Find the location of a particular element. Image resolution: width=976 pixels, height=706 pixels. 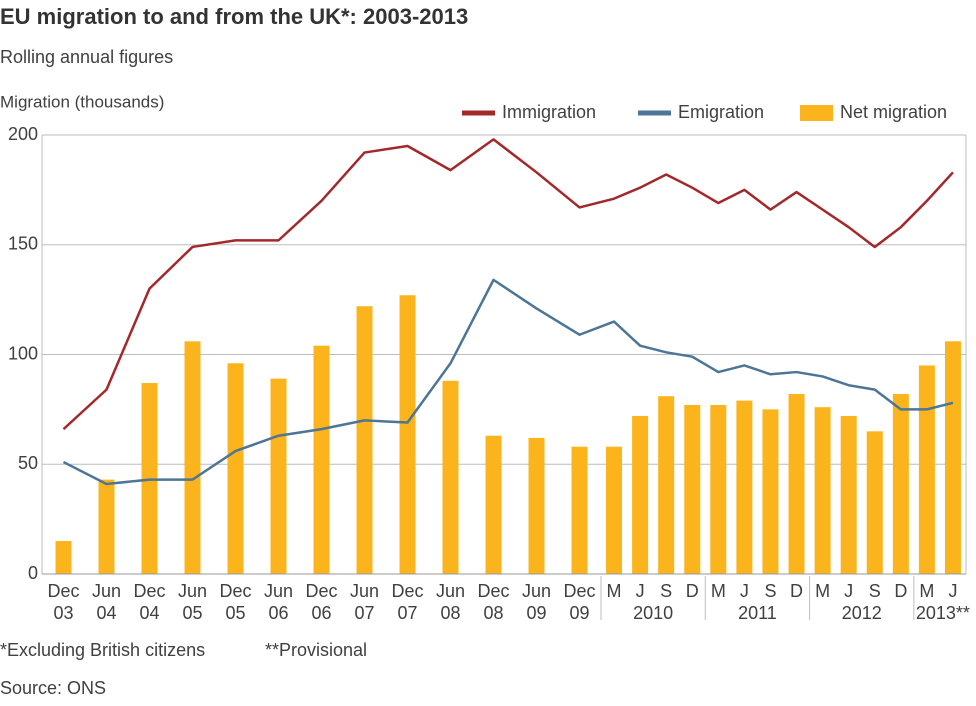

y-axis-label: Migration (thousands) is located at coordinates (82, 101).